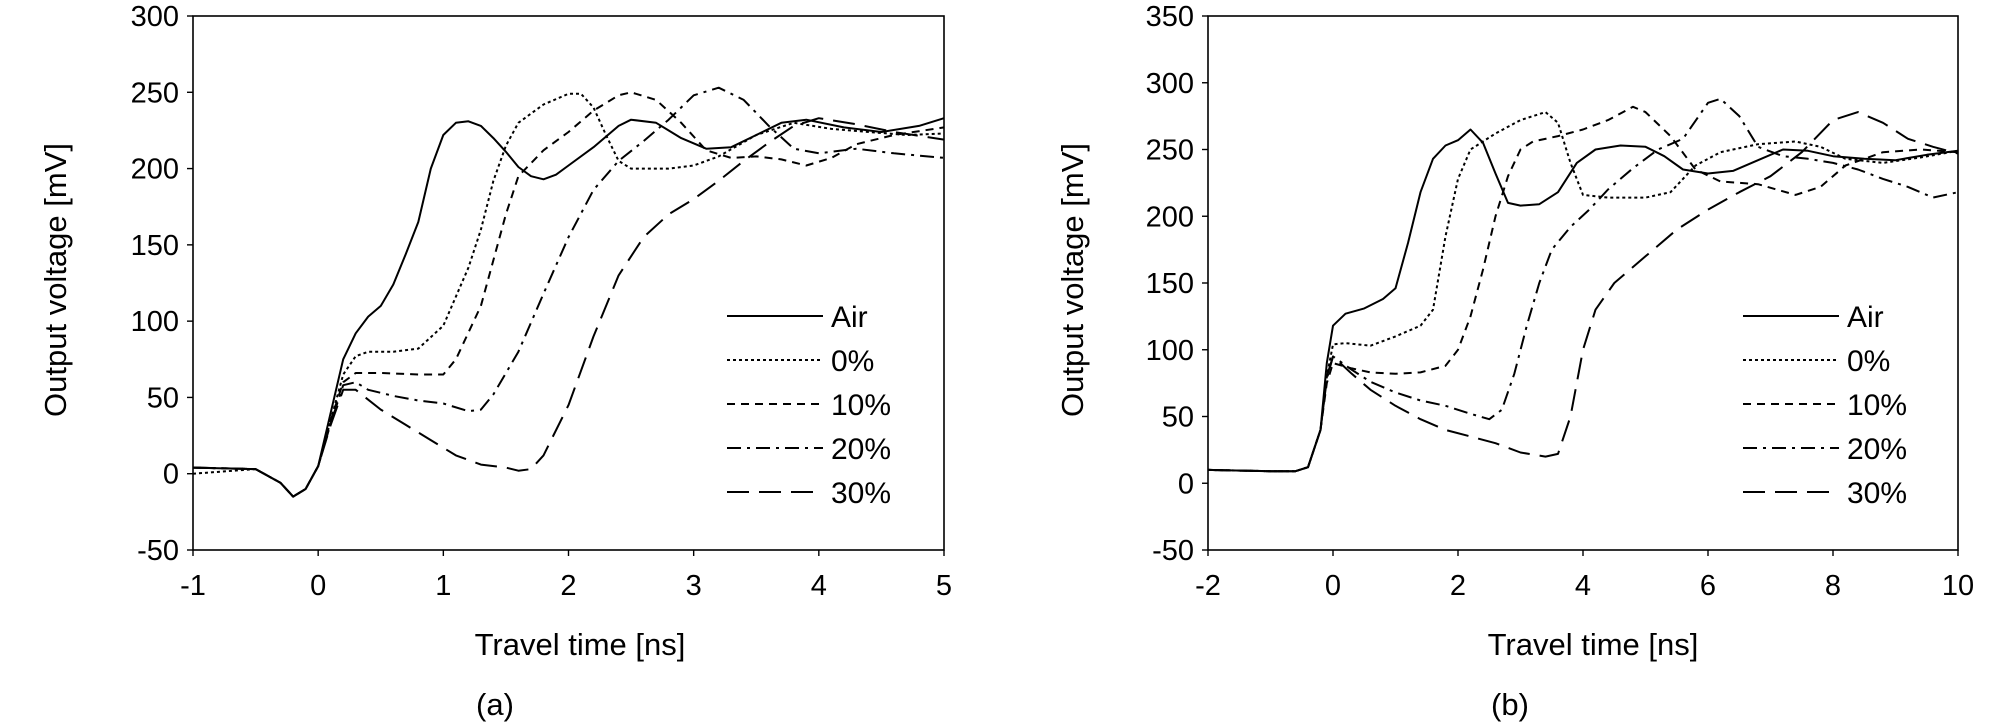 The width and height of the screenshot is (2008, 727). I want to click on x-tick-label: 8, so click(1833, 586).